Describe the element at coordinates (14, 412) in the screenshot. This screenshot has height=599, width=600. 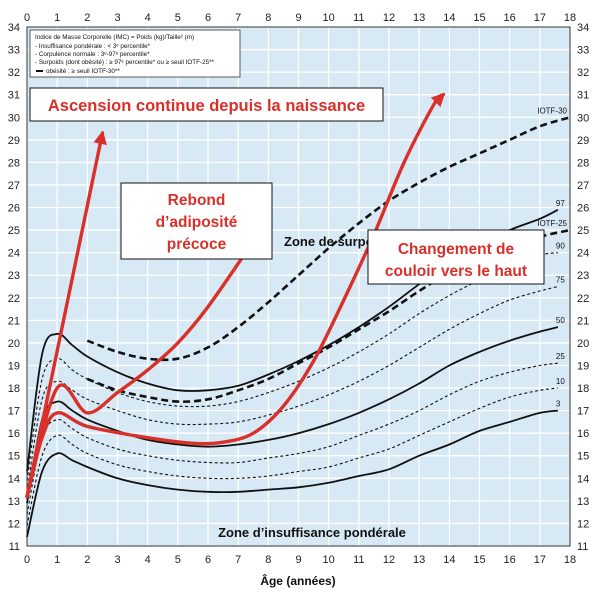
I see `y-tick-label-left: 17` at that location.